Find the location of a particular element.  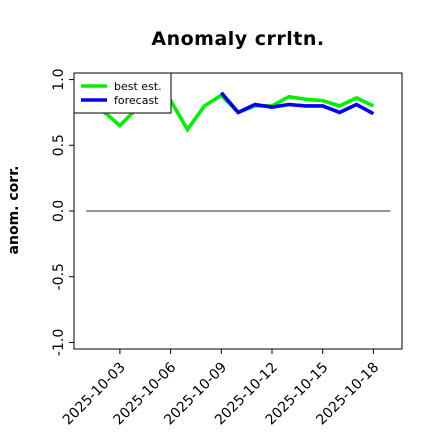

y-tick-label: 0.5 is located at coordinates (59, 145).